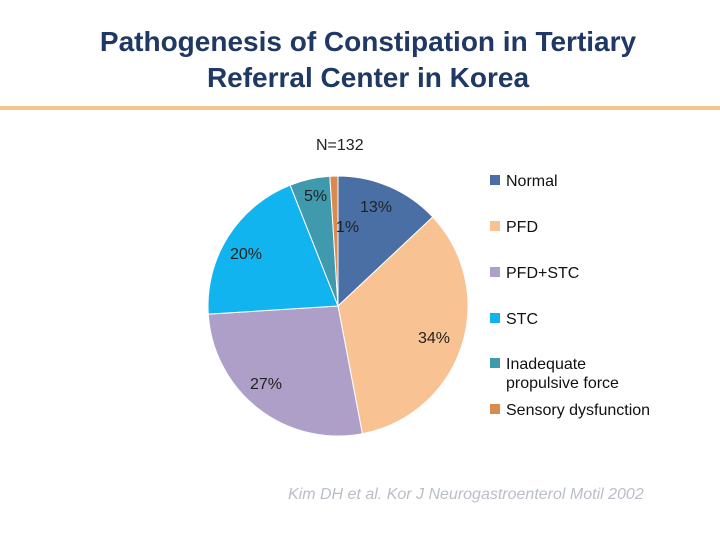 Image resolution: width=720 pixels, height=540 pixels. Describe the element at coordinates (347, 227) in the screenshot. I see `slice-label: 1%` at that location.